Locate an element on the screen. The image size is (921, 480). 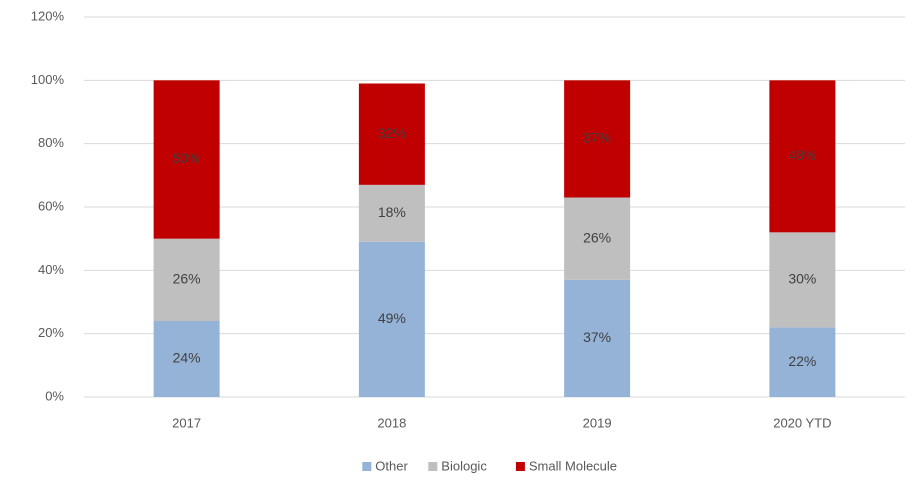
legend-label: Small Molecule is located at coordinates (573, 465).